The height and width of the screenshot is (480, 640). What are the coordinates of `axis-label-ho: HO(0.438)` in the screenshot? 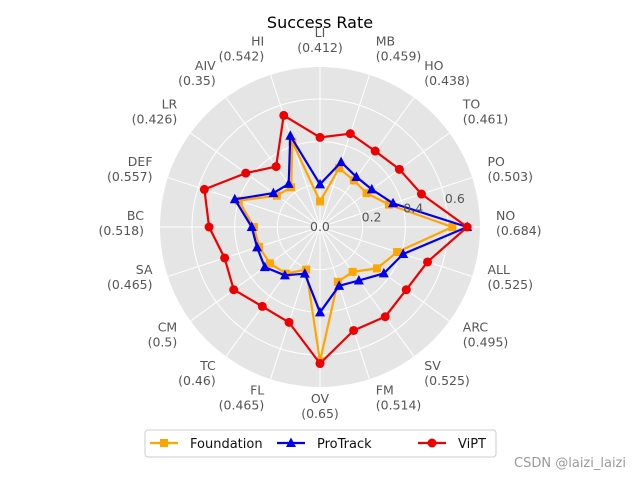 It's located at (447, 73).